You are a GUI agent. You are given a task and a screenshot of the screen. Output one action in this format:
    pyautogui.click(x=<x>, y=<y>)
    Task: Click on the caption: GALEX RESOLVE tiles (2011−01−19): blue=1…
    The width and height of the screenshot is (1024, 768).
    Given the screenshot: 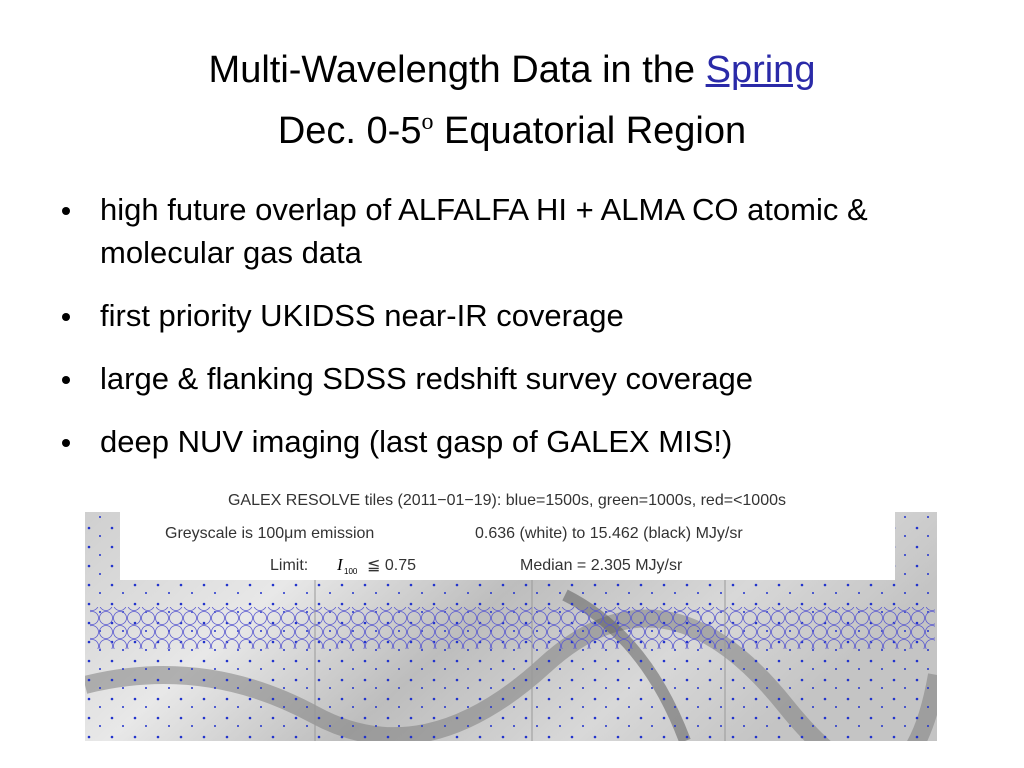 What is the action you would take?
    pyautogui.click(x=507, y=500)
    